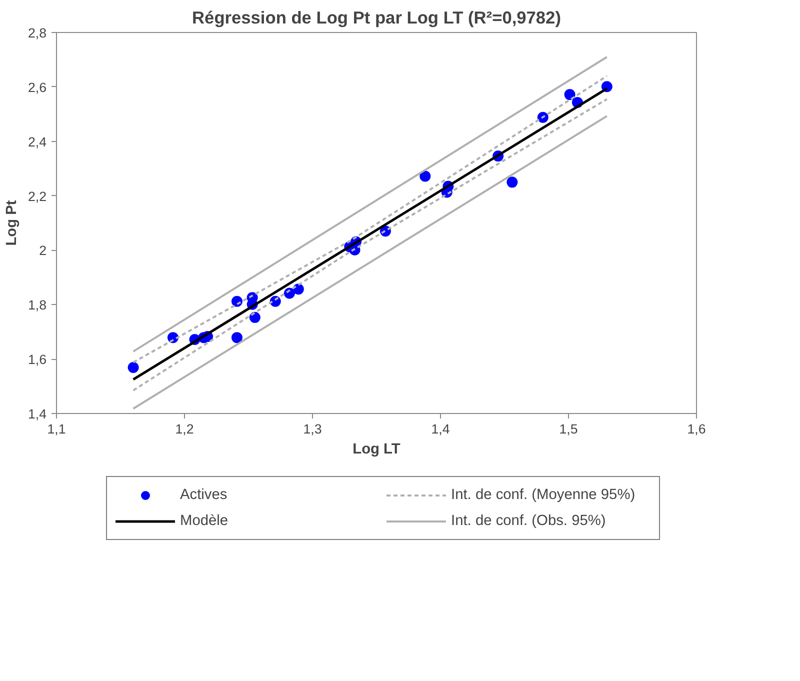 The image size is (800, 681). I want to click on y-tick-label: 2,2, so click(37, 196).